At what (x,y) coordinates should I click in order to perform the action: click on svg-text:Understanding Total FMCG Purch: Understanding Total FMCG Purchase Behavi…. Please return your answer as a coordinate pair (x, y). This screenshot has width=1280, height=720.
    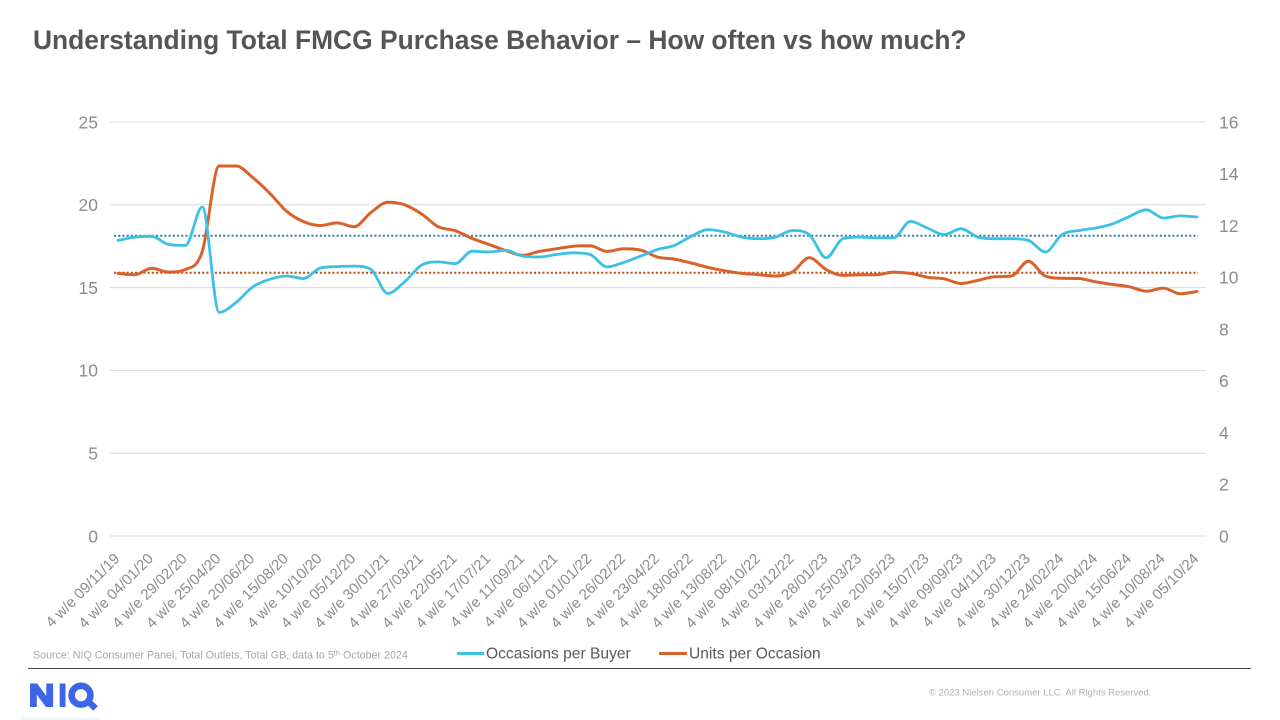
    Looking at the image, I should click on (500, 40).